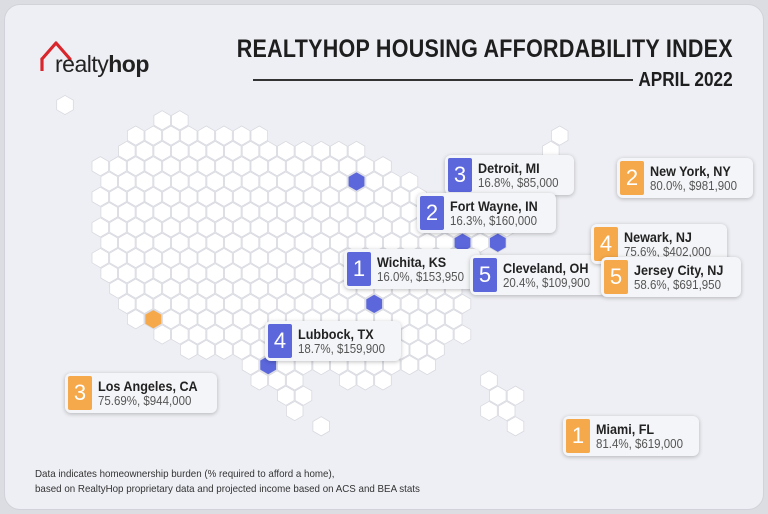  I want to click on city-stats: 16.8%, $85,000, so click(518, 182).